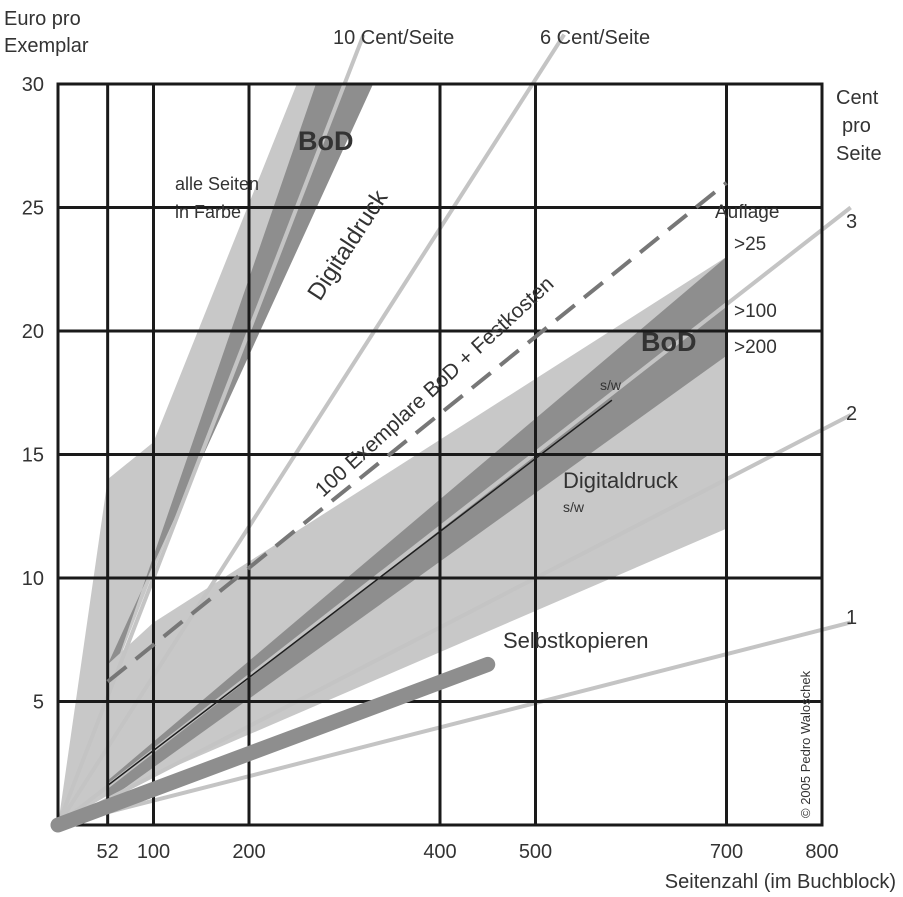 The width and height of the screenshot is (903, 897). What do you see at coordinates (574, 507) in the screenshot?
I see `label-sw-2: s/w` at bounding box center [574, 507].